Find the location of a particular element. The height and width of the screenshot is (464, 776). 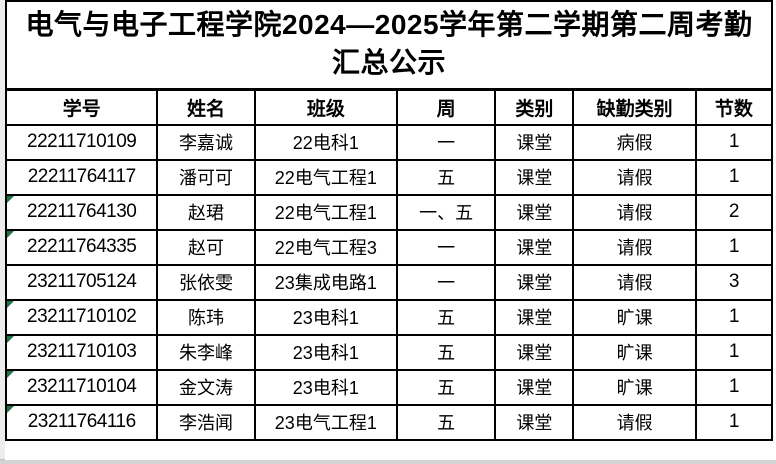

table-row: 22211710109 李嘉诚 22电科1 一 课堂 病假 1 is located at coordinates (389, 142).